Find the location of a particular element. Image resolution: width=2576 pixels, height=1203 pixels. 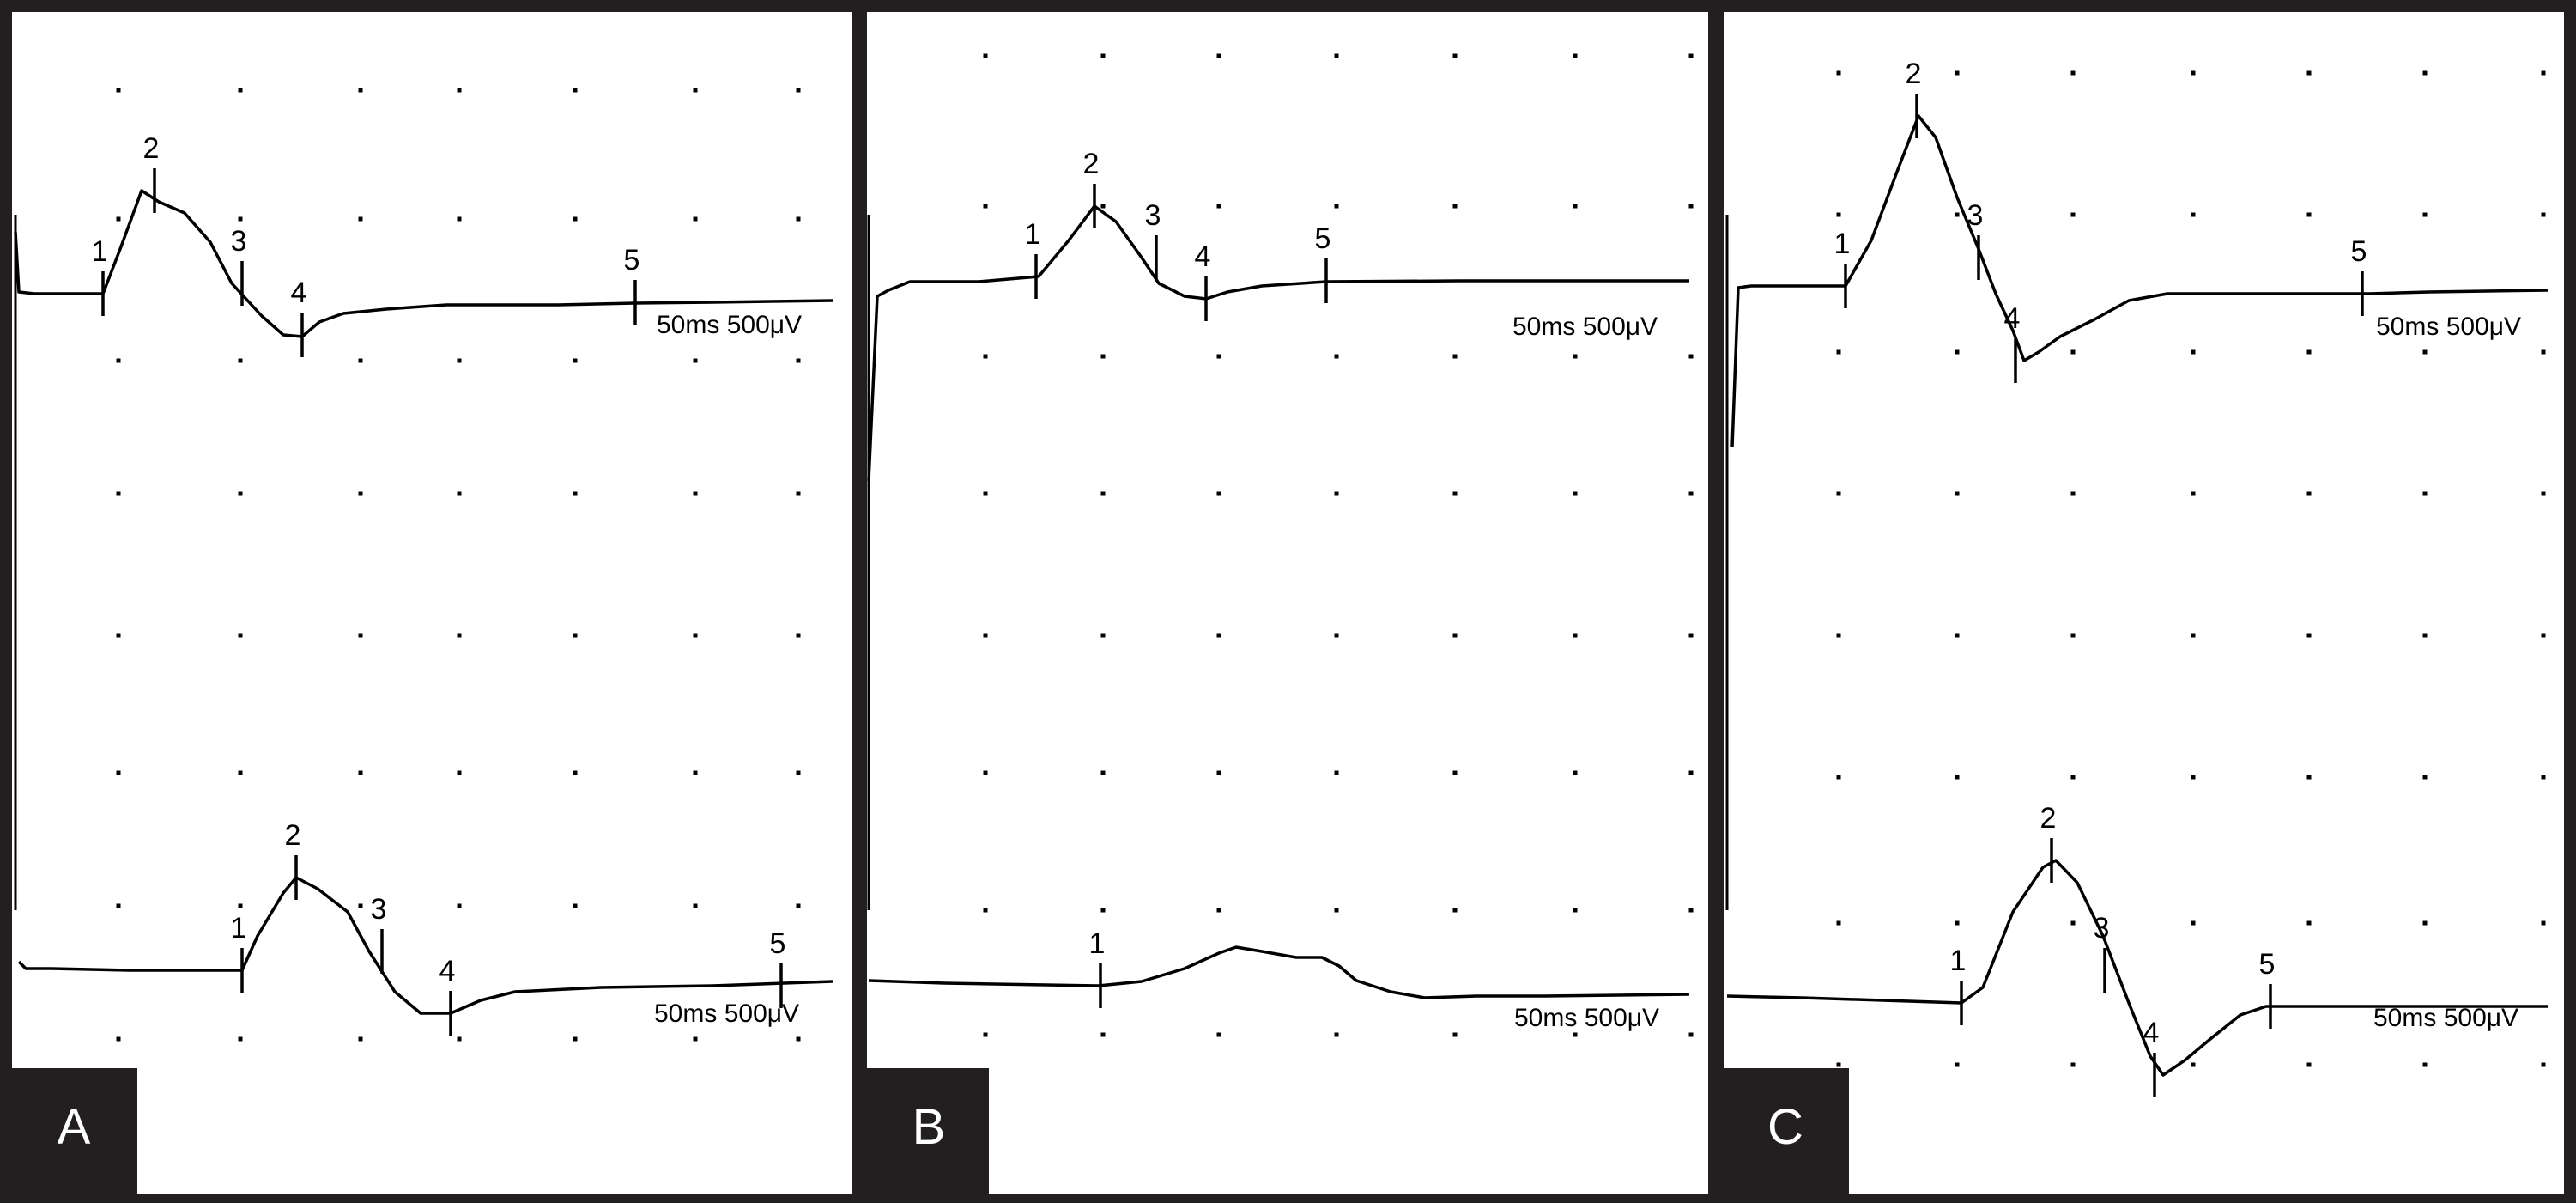

panel-label-box is located at coordinates (74, 1131).